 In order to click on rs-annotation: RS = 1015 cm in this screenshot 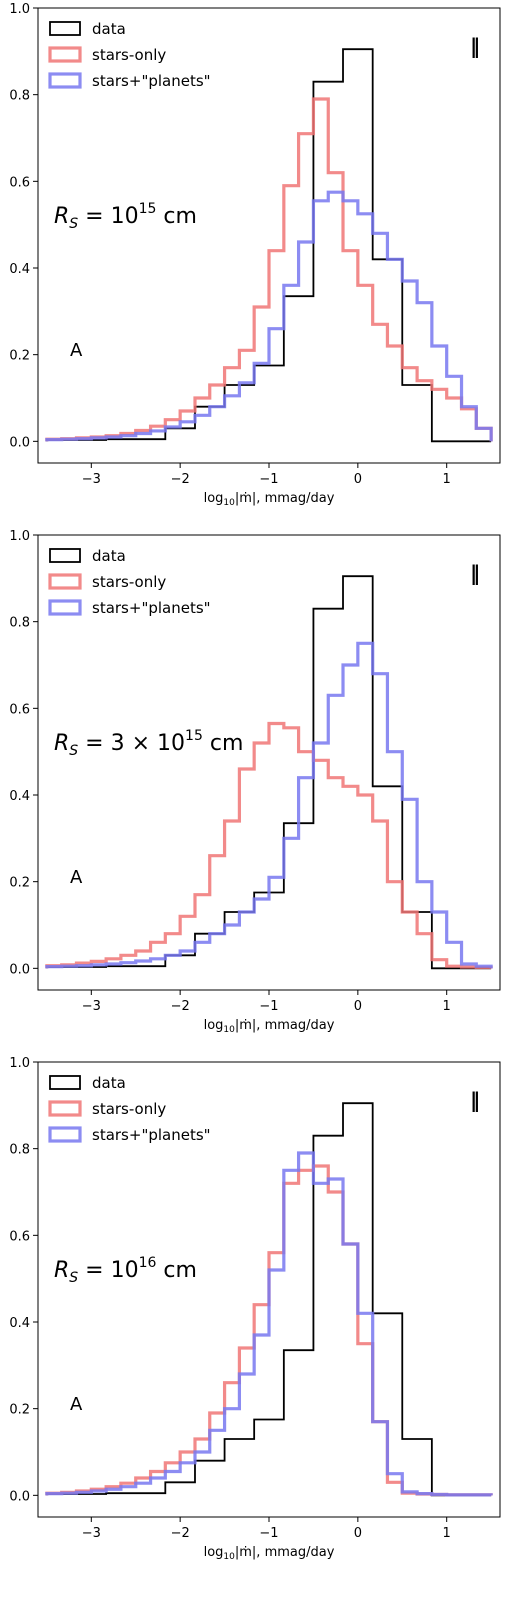, I will do `click(125, 216)`.